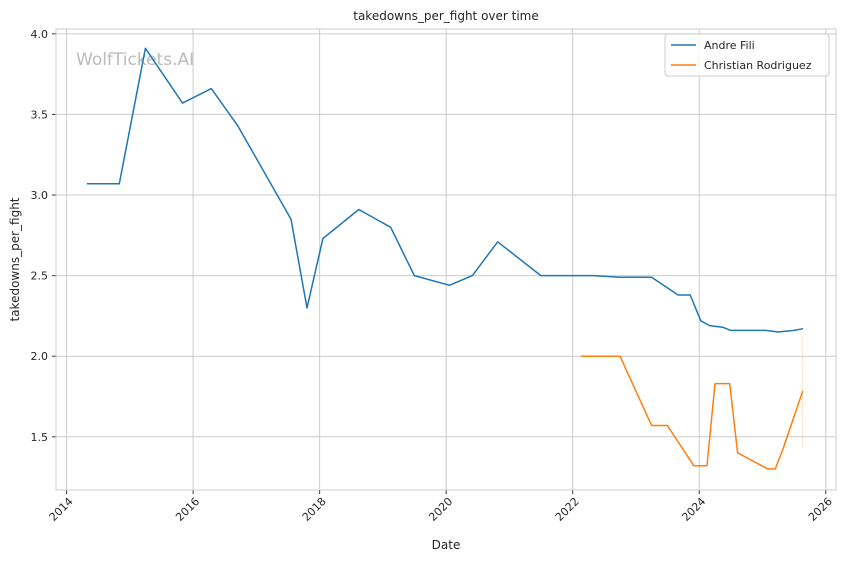 This screenshot has height=561, width=849. What do you see at coordinates (40, 114) in the screenshot?
I see `y-tick-label: 3.5` at bounding box center [40, 114].